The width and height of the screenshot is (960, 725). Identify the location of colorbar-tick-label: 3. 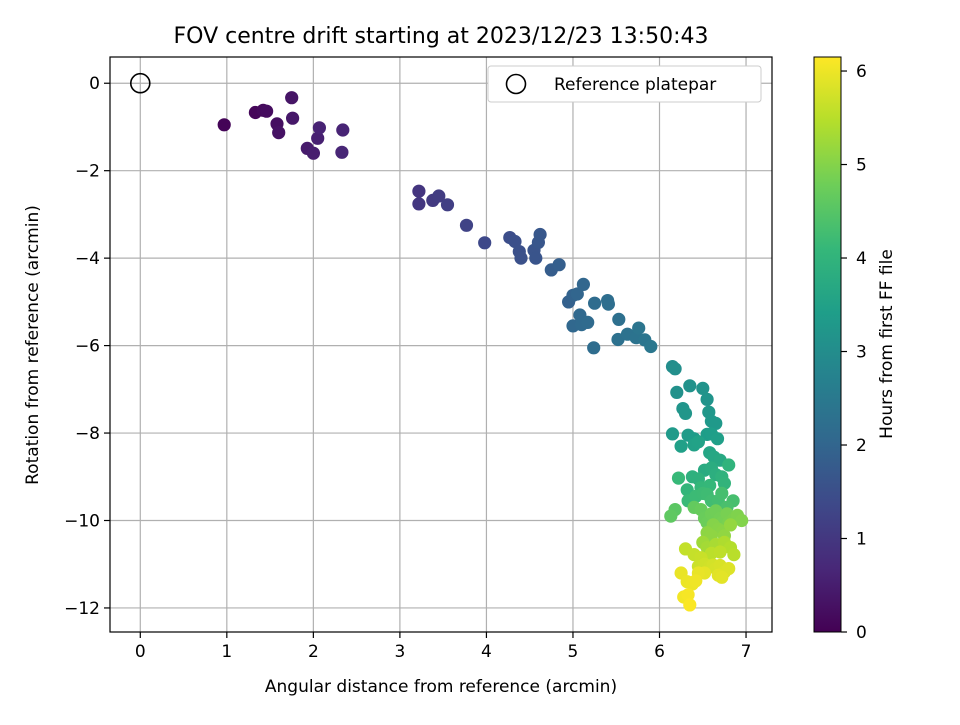
(861, 353).